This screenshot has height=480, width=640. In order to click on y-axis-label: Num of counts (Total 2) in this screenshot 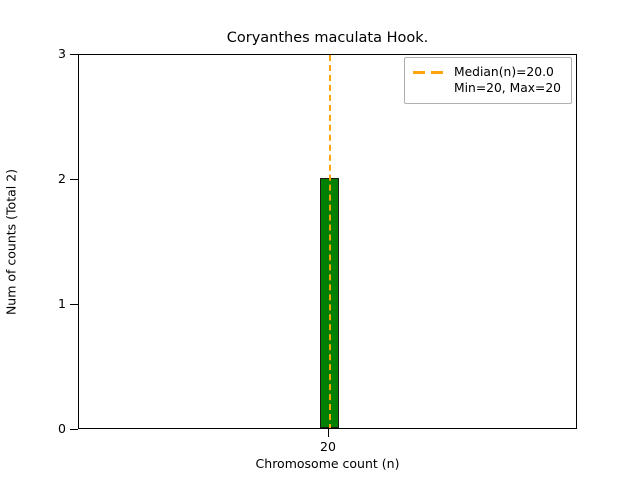, I will do `click(11, 241)`.